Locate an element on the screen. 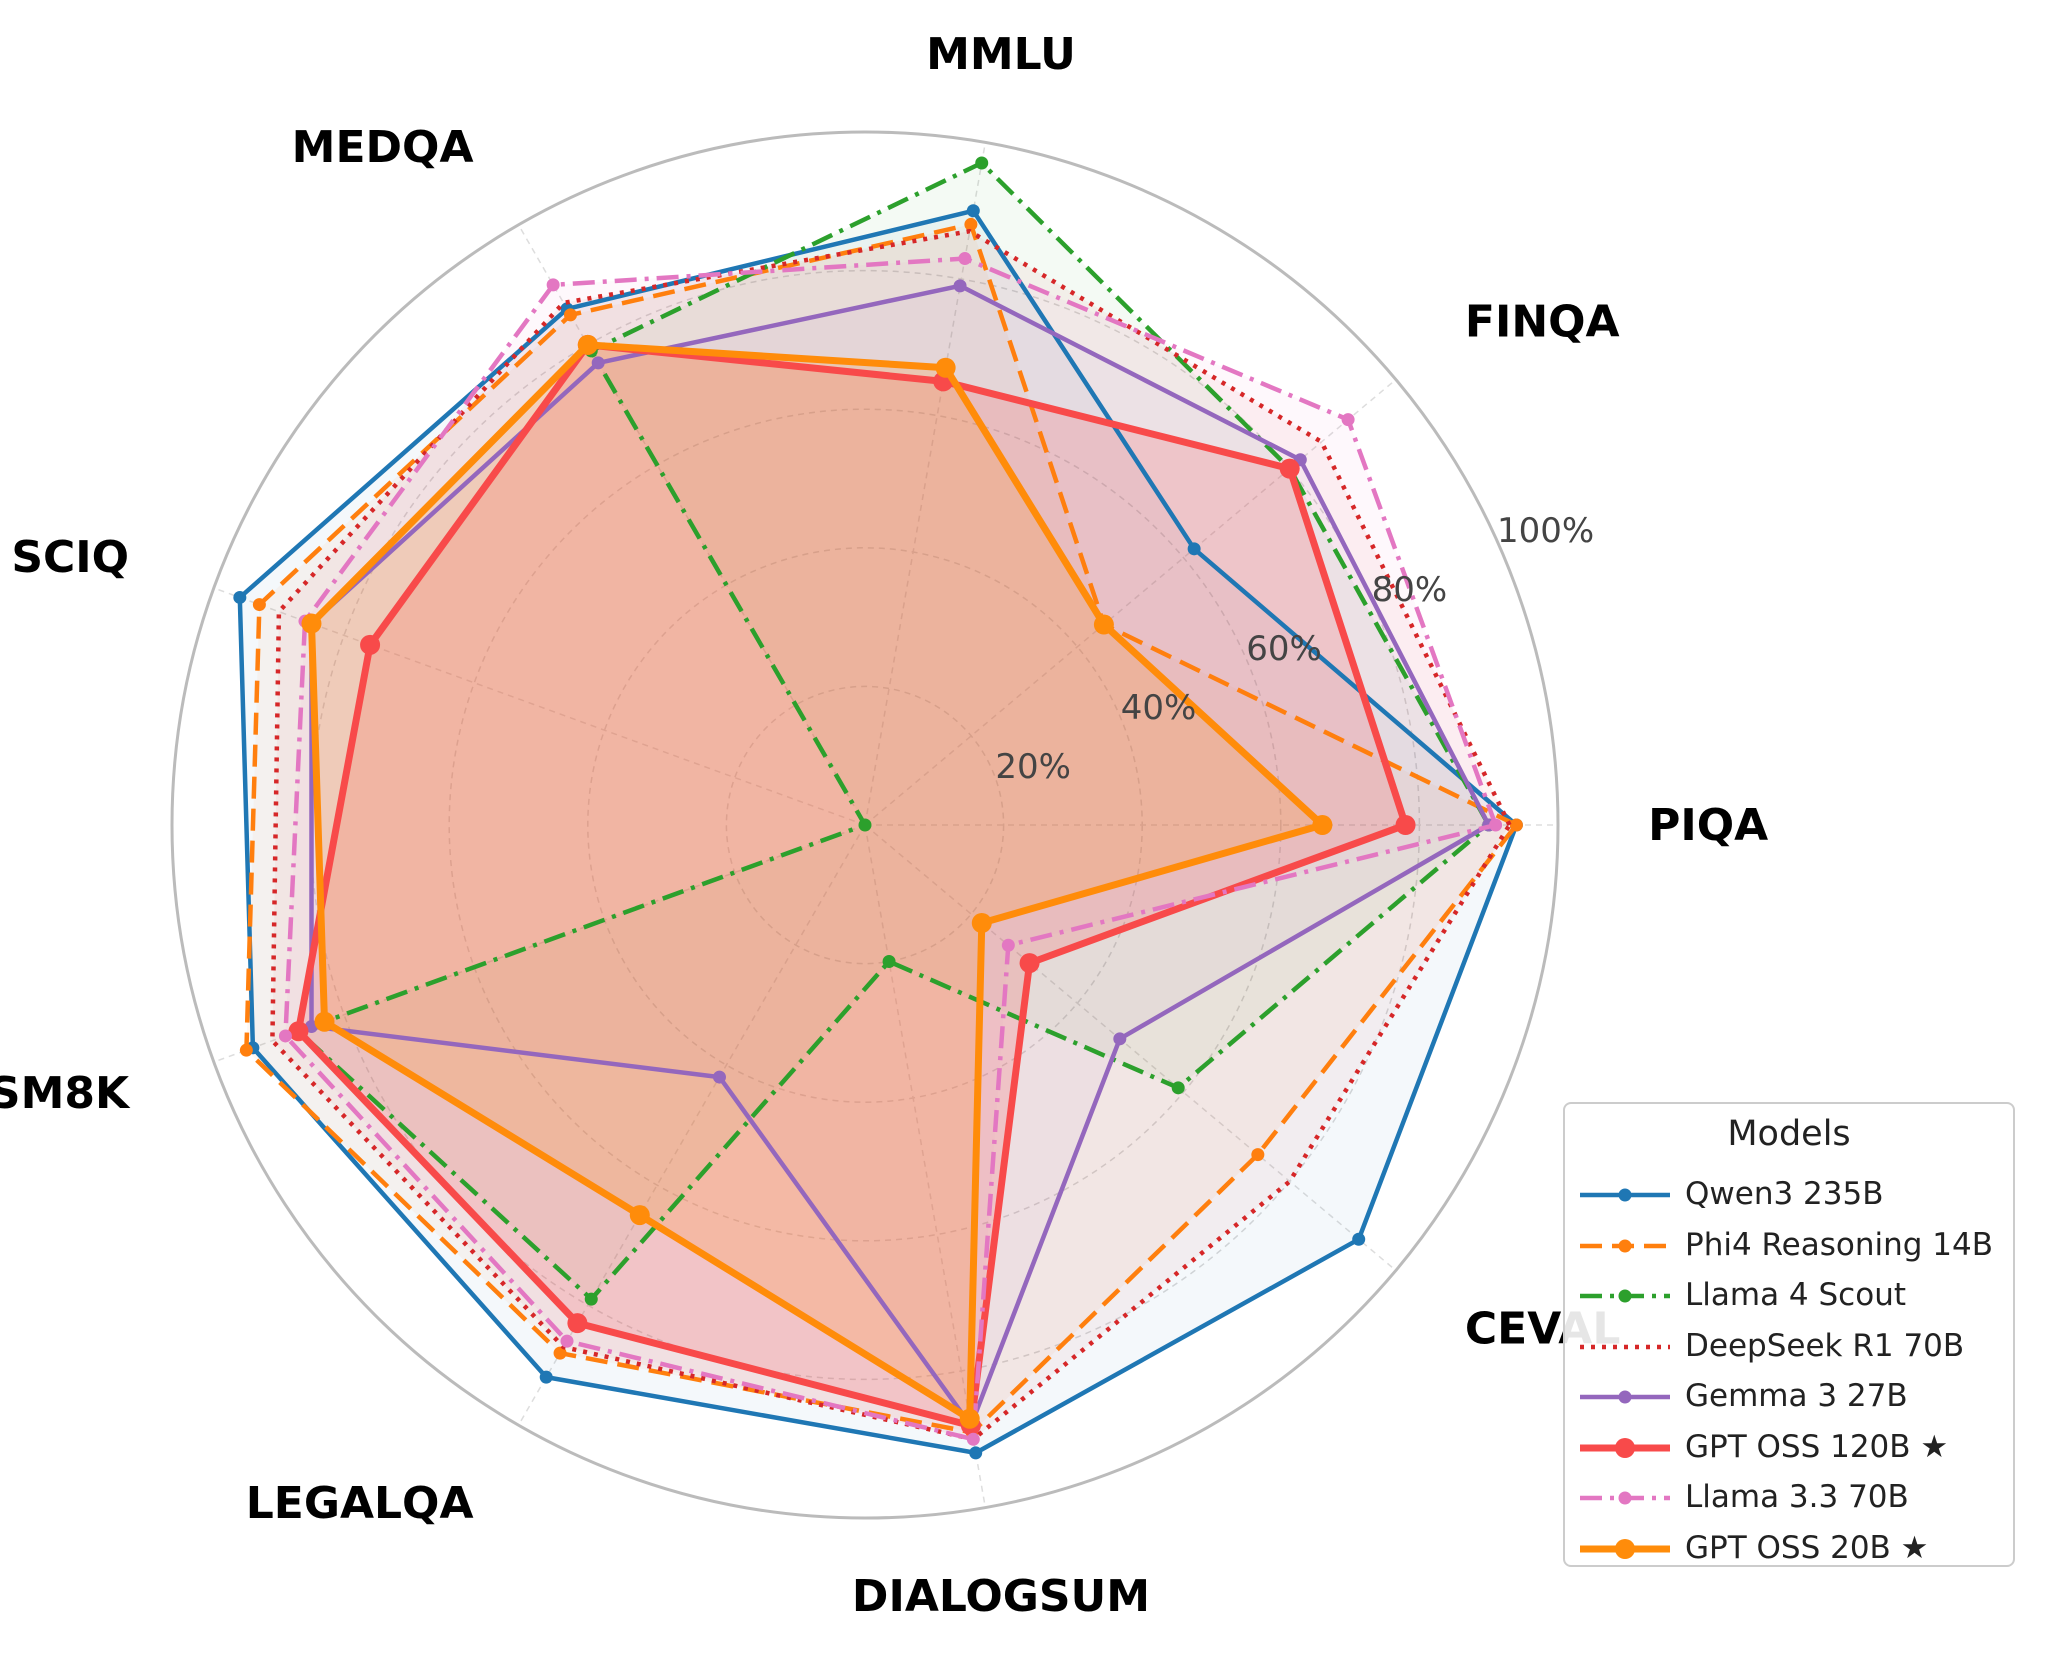 The image size is (2048, 1668). legend-item-7: GPT OSS 20B ★ is located at coordinates (1790, 1549).